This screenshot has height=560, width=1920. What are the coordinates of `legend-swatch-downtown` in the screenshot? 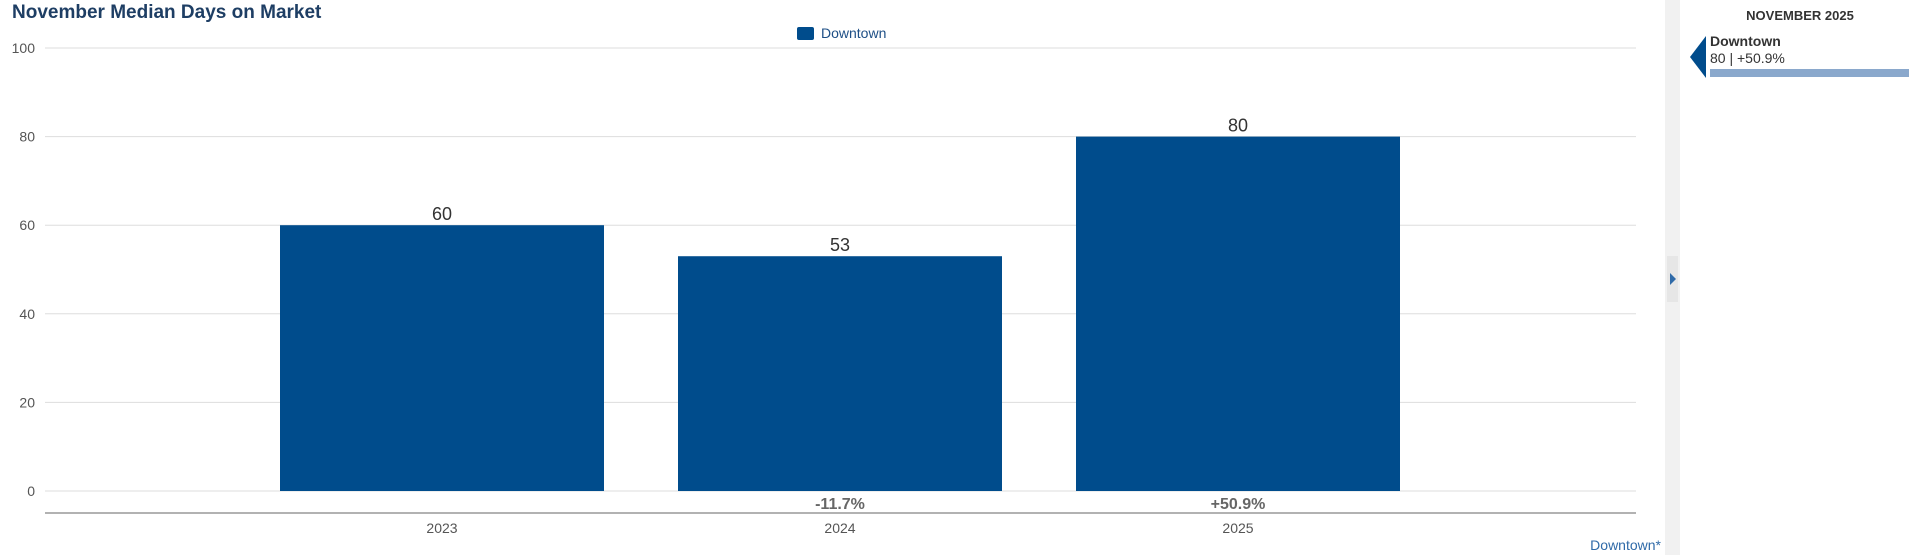 It's located at (805, 33).